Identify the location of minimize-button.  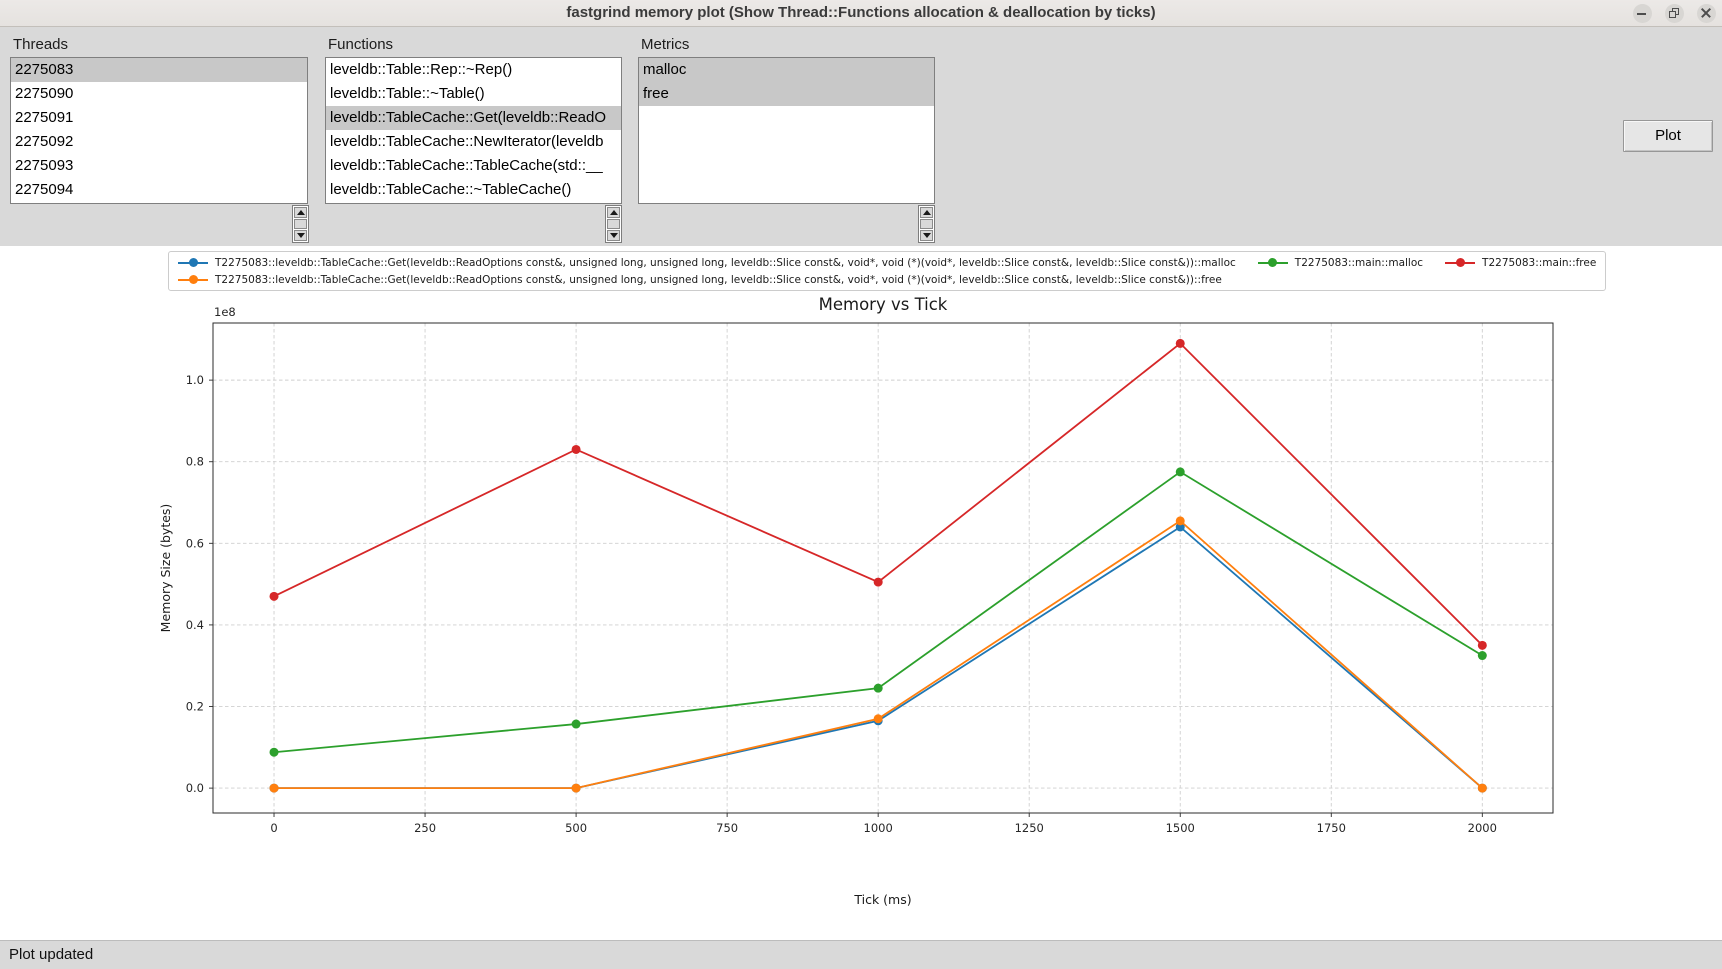
(1642, 13).